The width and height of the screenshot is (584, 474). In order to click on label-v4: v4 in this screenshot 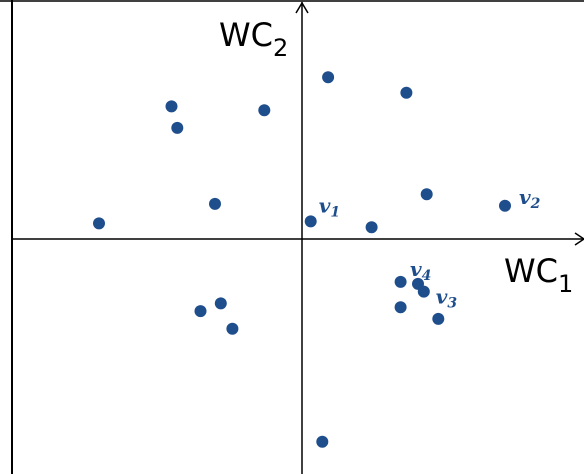, I will do `click(420, 270)`.